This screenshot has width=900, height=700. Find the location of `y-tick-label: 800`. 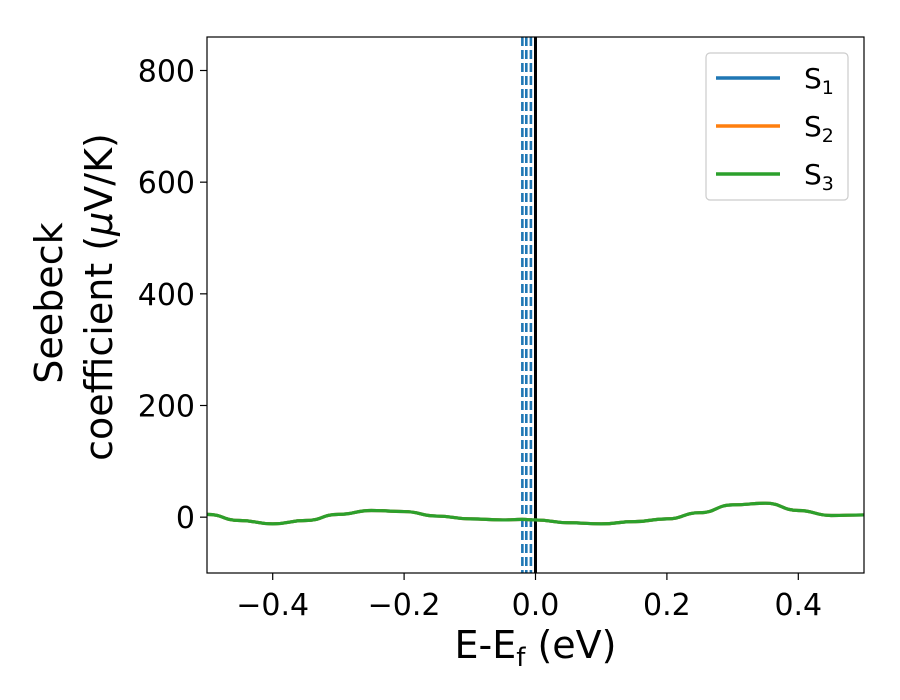

y-tick-label: 800 is located at coordinates (166, 72).